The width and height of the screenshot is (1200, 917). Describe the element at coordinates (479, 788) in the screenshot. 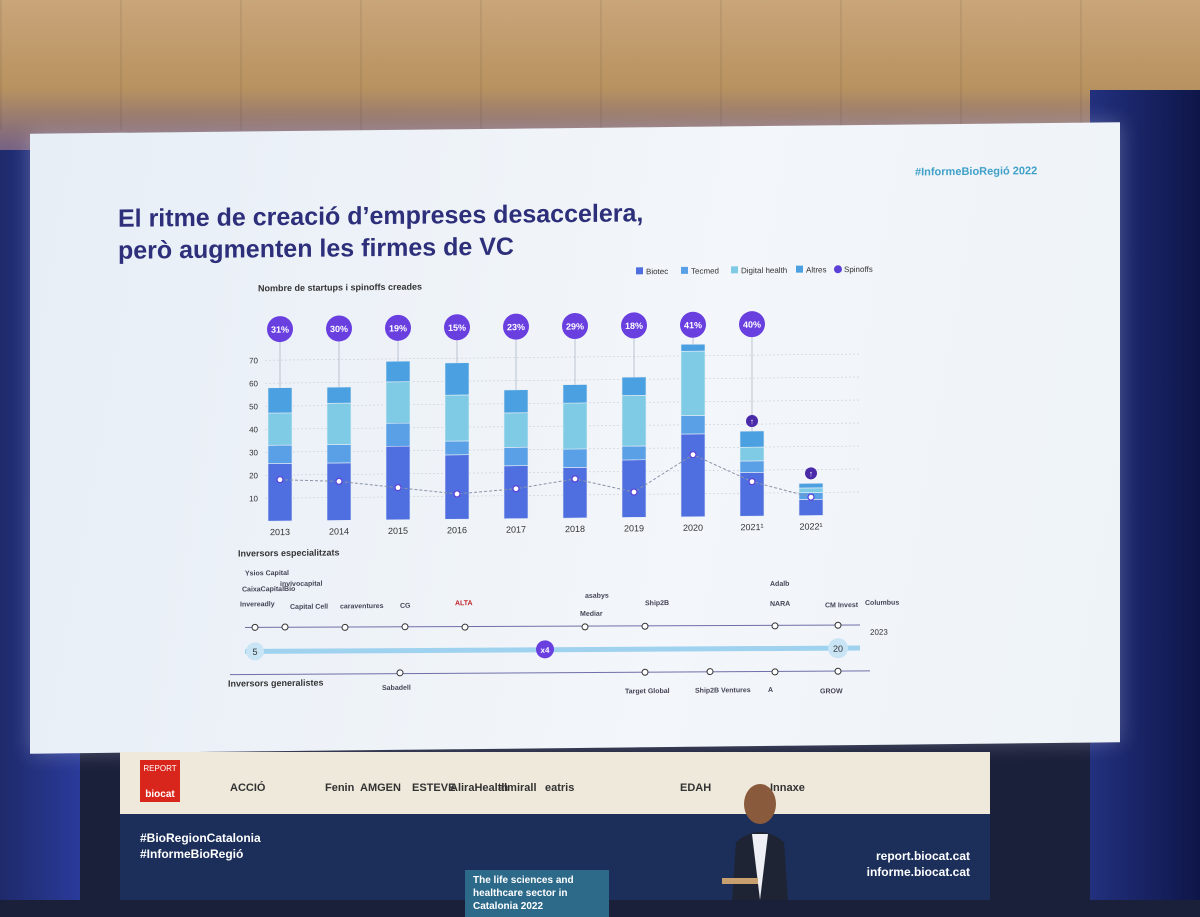

I see `sponsor-logo: AliraHealth` at that location.